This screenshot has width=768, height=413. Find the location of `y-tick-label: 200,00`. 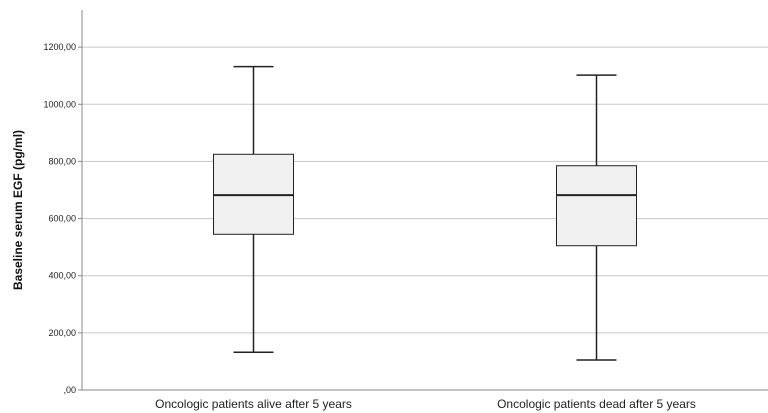

y-tick-label: 200,00 is located at coordinates (62, 333).